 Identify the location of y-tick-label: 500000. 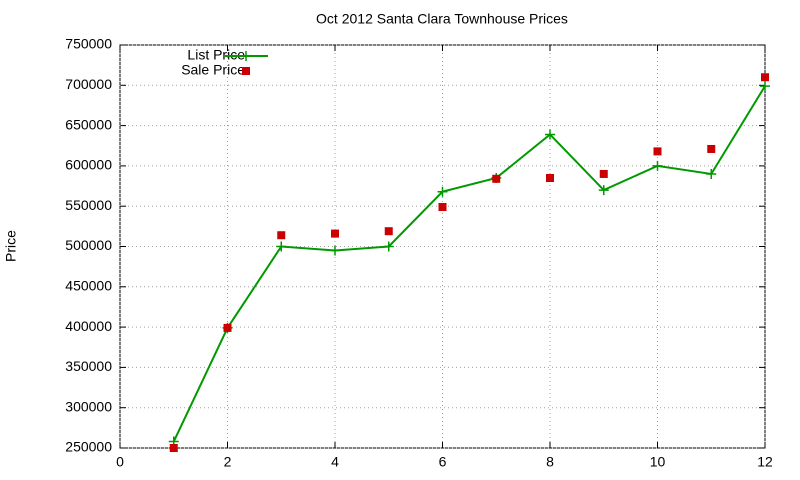
(88, 245).